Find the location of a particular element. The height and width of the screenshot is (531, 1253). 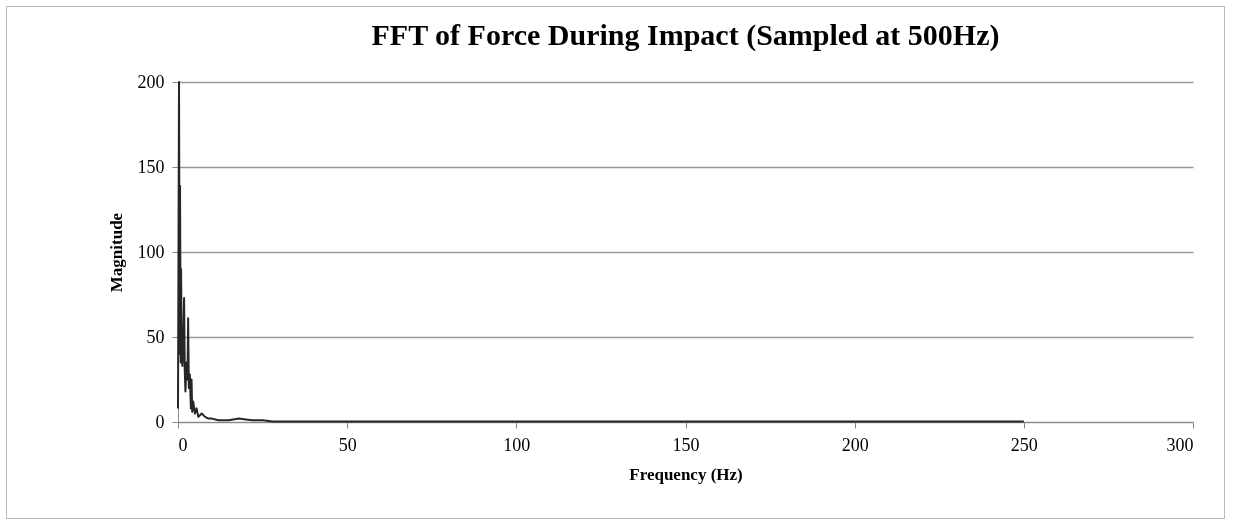

y-tick-label: 200 is located at coordinates (151, 81).